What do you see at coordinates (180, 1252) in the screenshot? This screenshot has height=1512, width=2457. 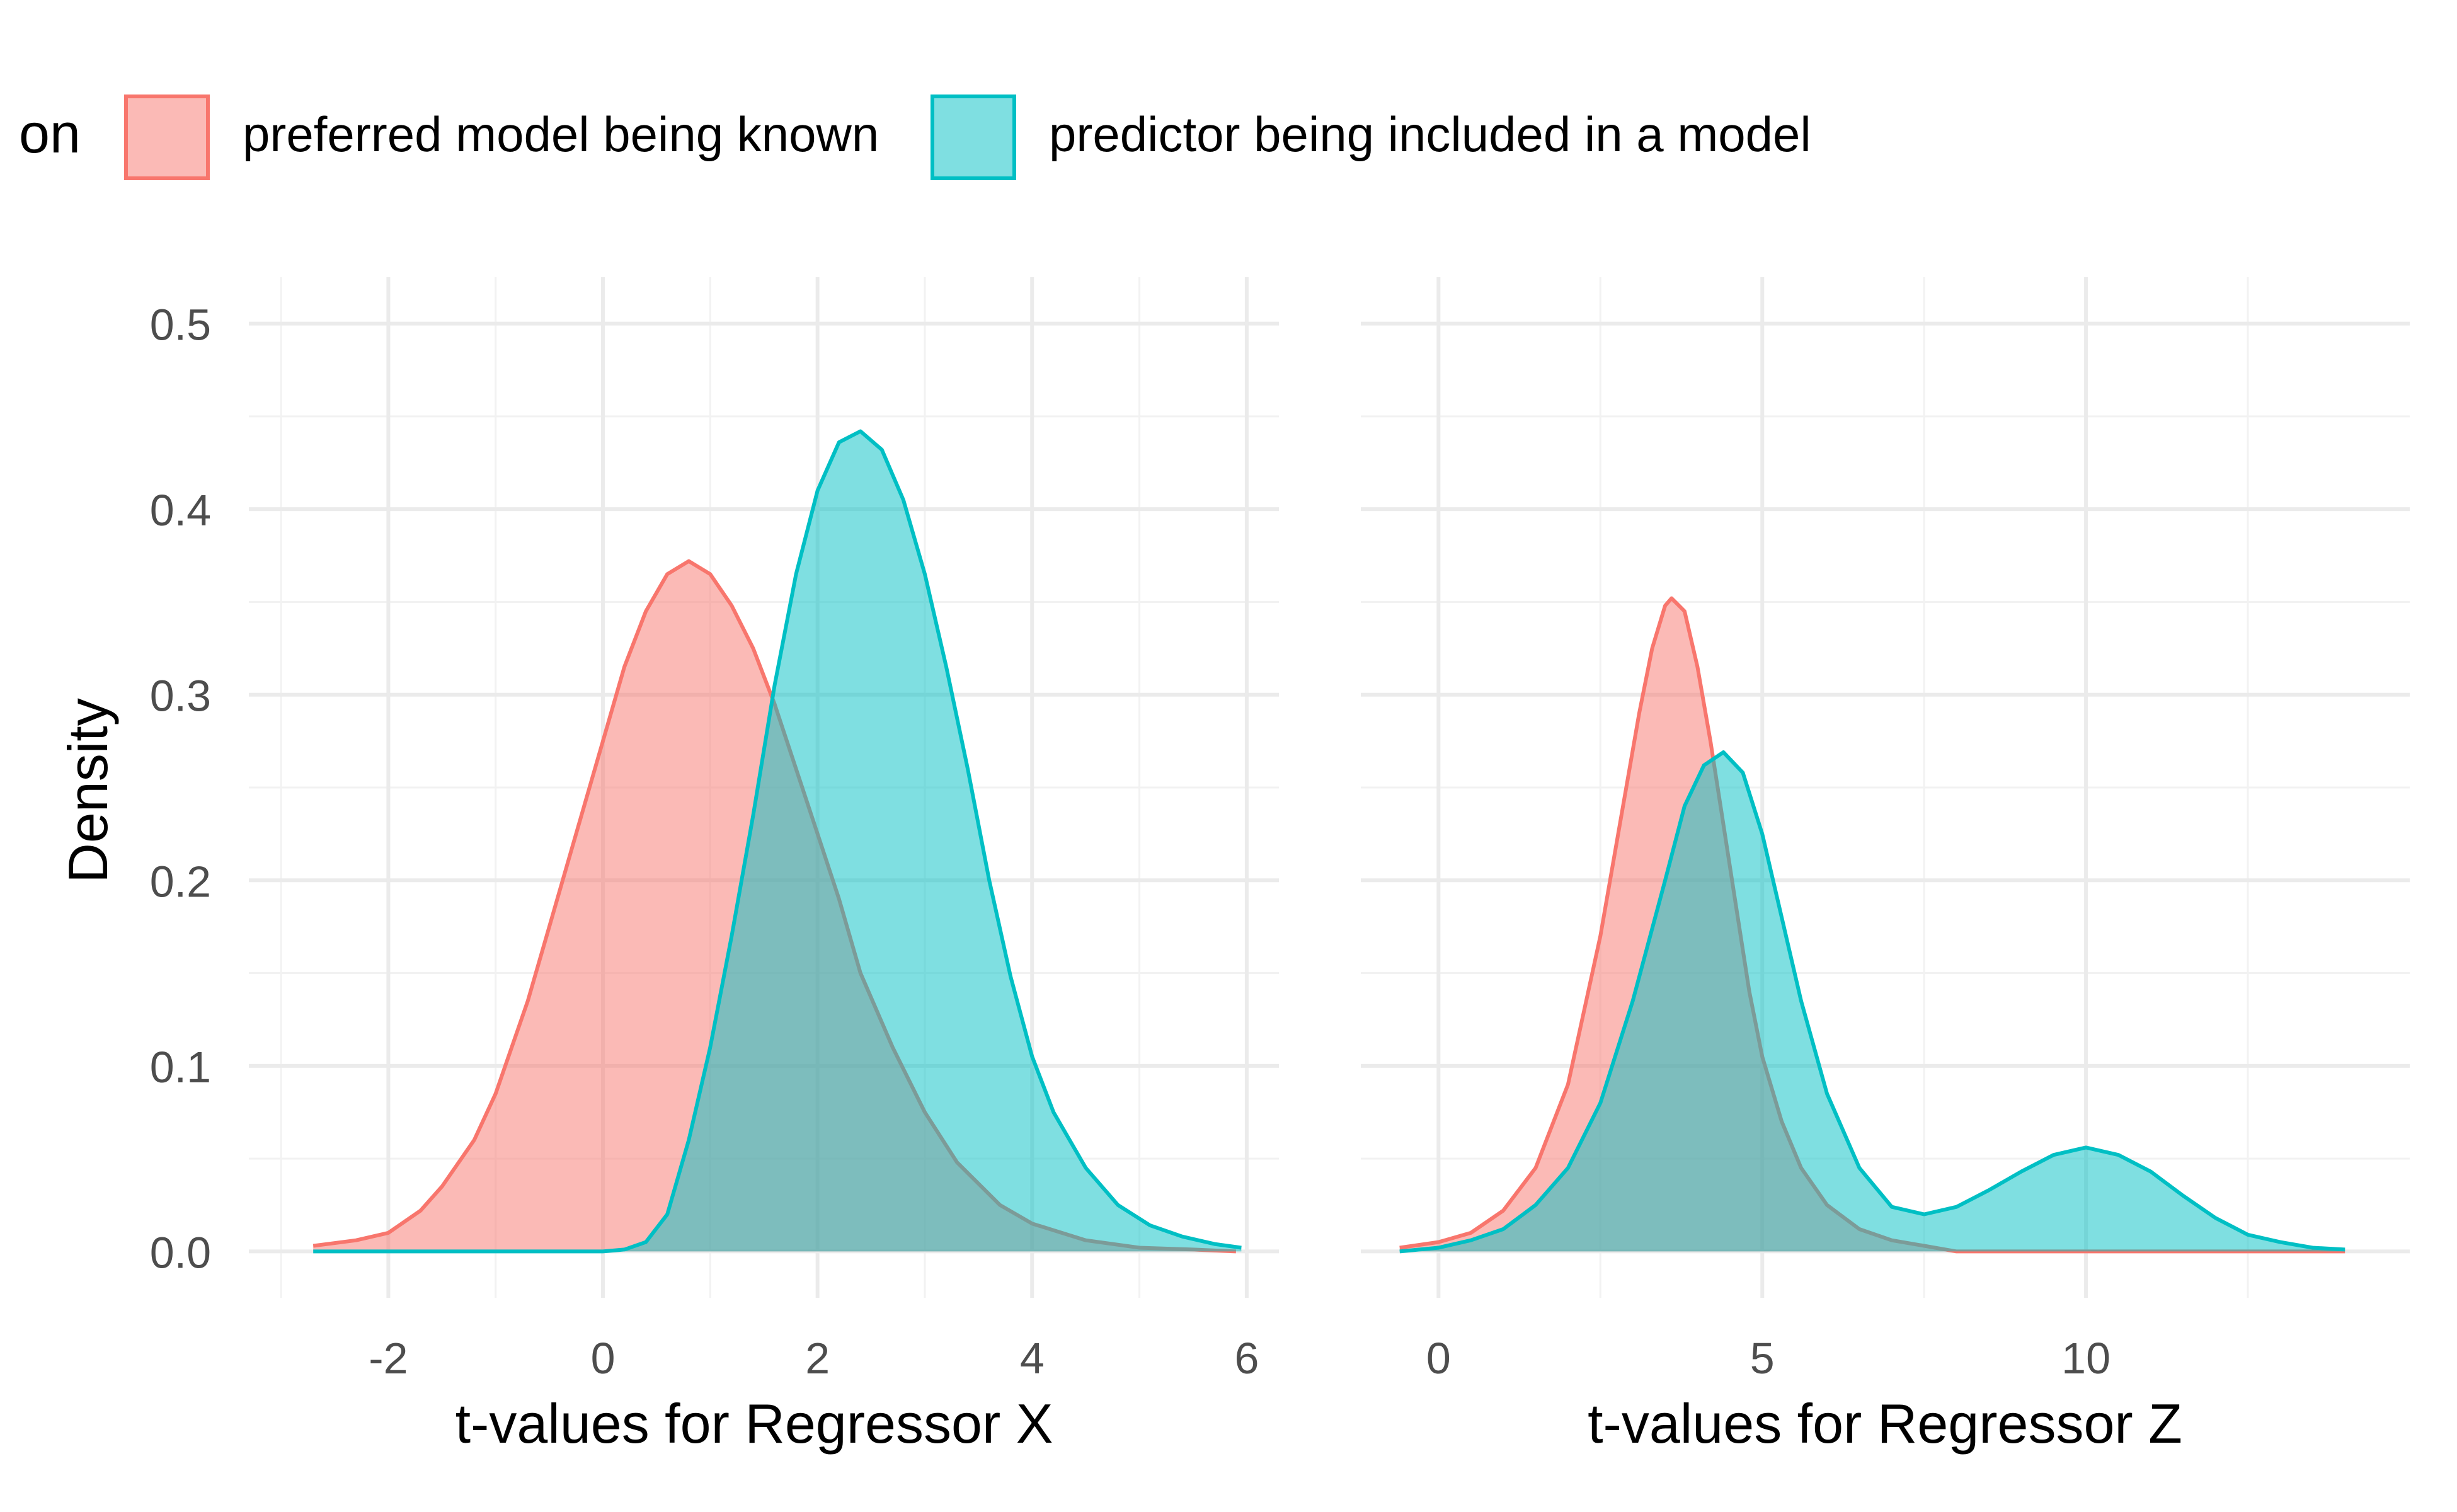 I see `y-tick-label: 0.0` at bounding box center [180, 1252].